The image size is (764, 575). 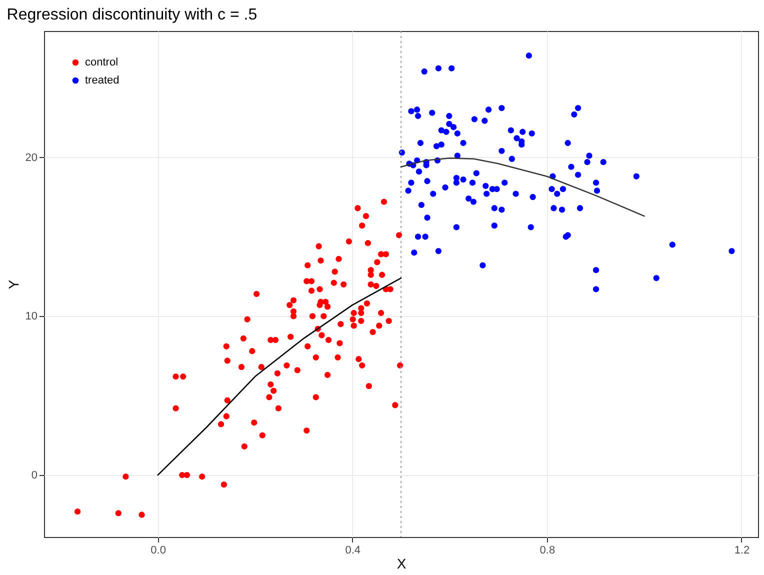 What do you see at coordinates (101, 62) in the screenshot?
I see `legend-label: control` at bounding box center [101, 62].